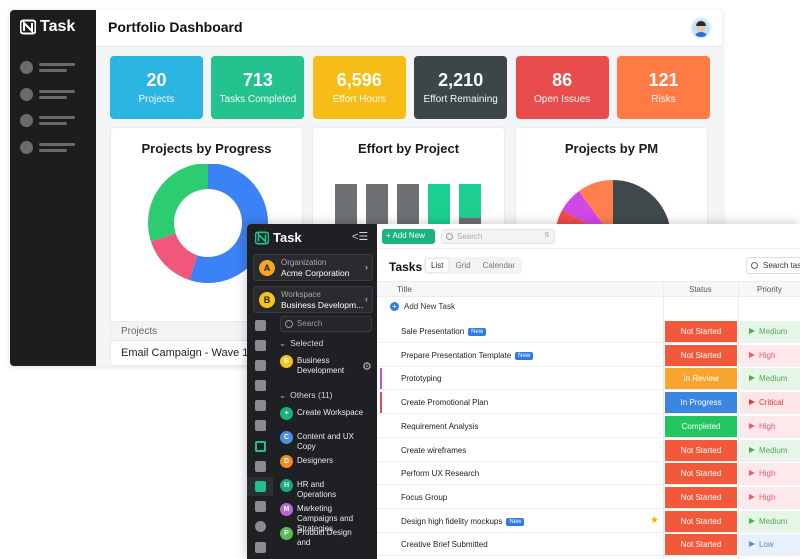  Describe the element at coordinates (260, 405) in the screenshot. I see `document-icon` at that location.